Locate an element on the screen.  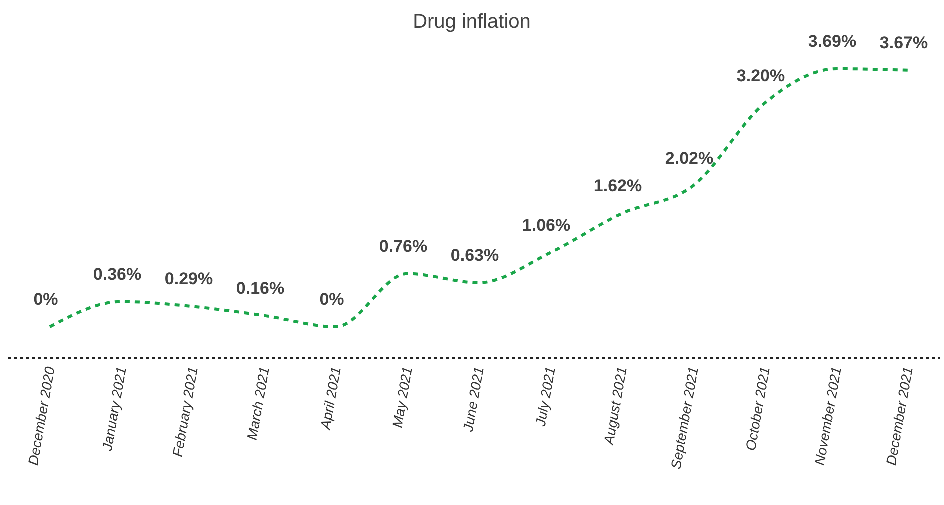
data-label: 3.69% is located at coordinates (832, 41).